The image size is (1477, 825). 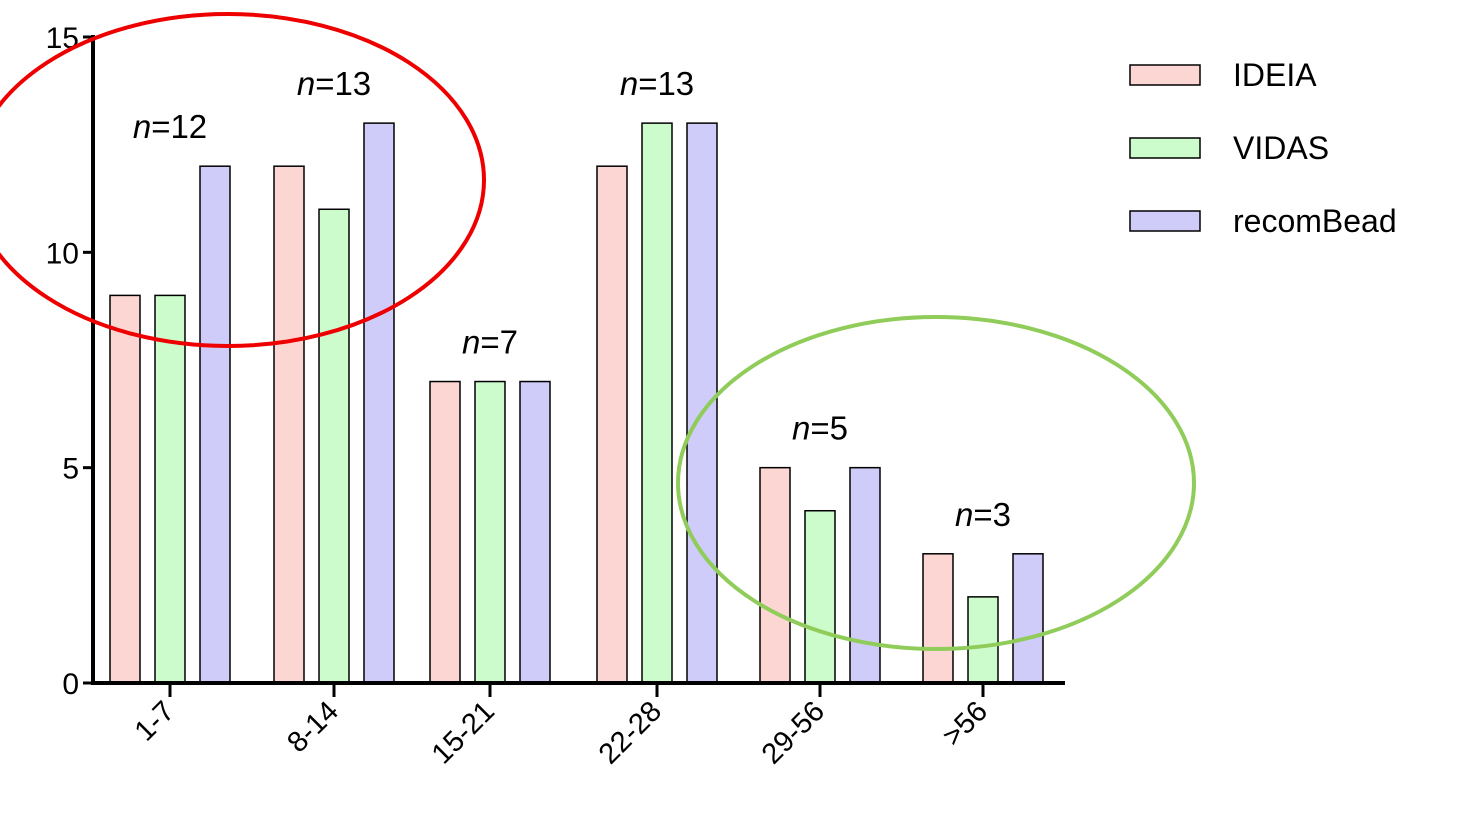 I want to click on legend-label-vidas: VIDAS, so click(x=1281, y=148).